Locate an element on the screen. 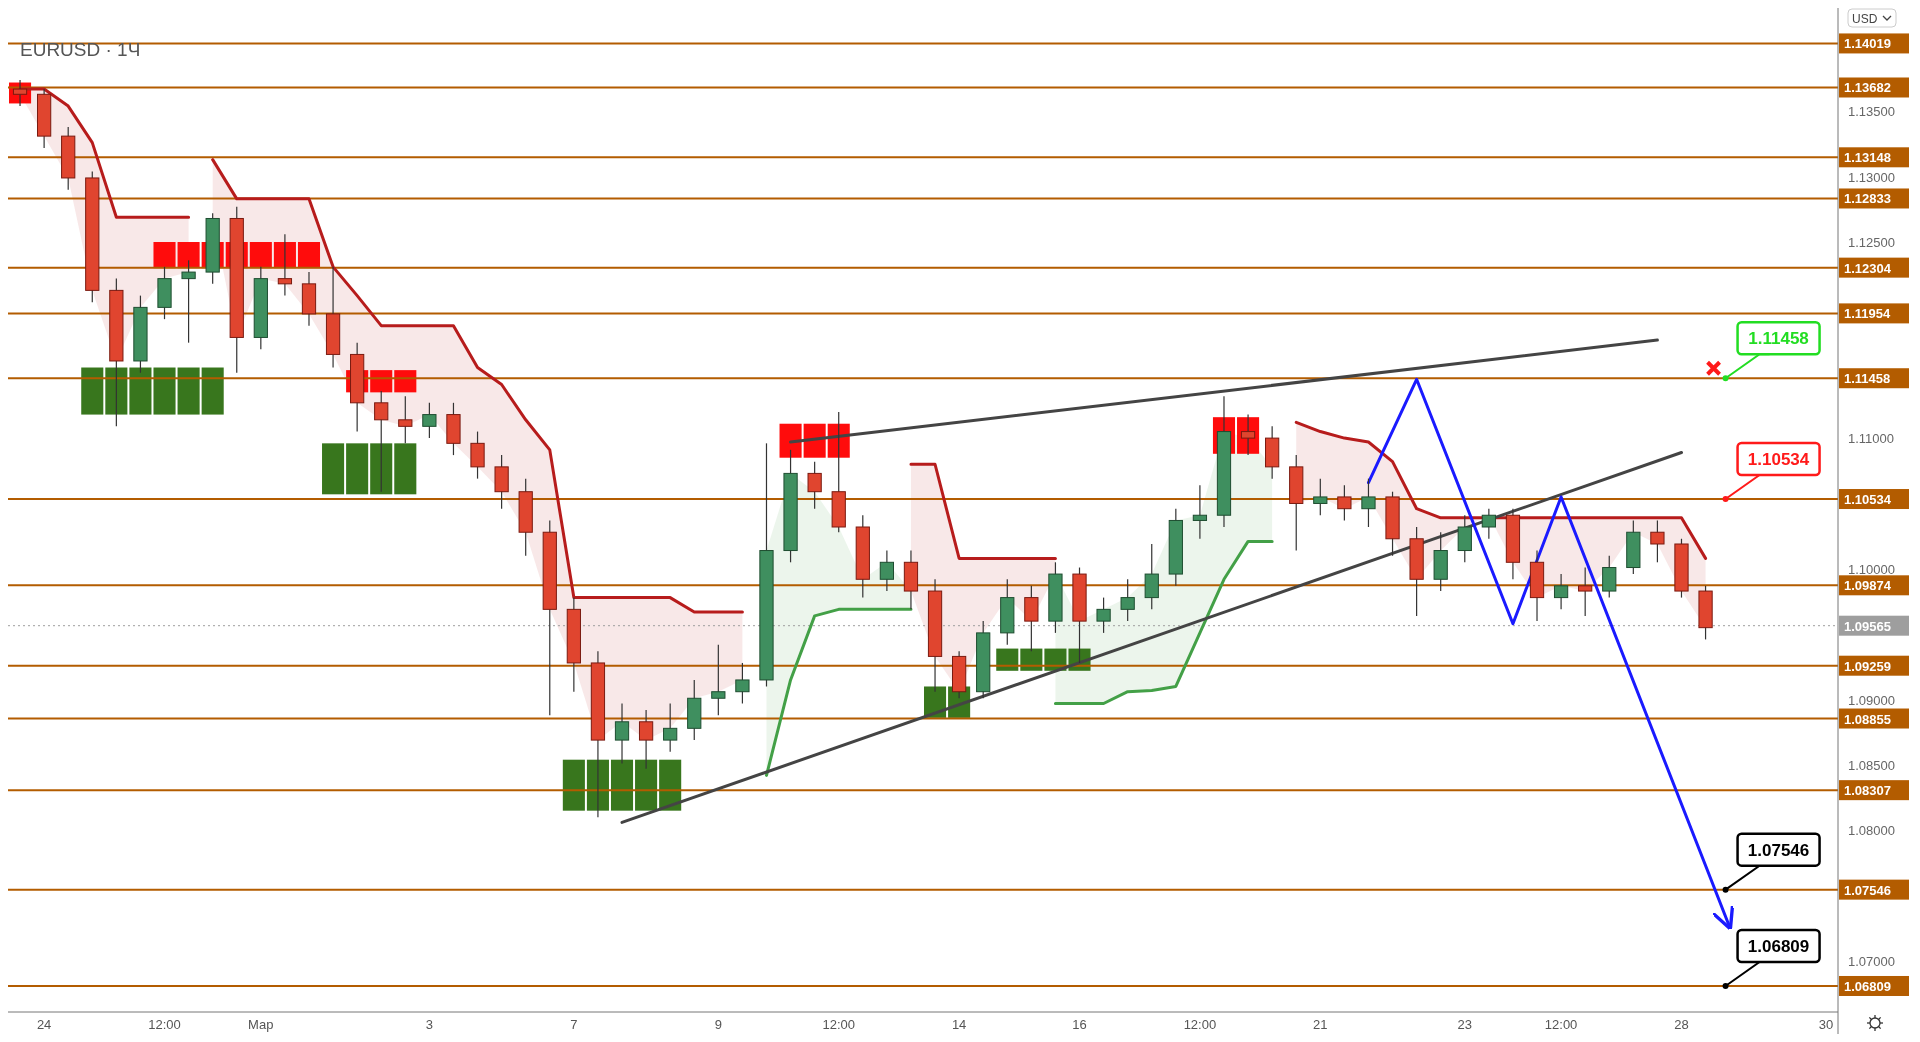 The height and width of the screenshot is (1042, 1920). ref-line-label: 1.09259 is located at coordinates (1867, 666).